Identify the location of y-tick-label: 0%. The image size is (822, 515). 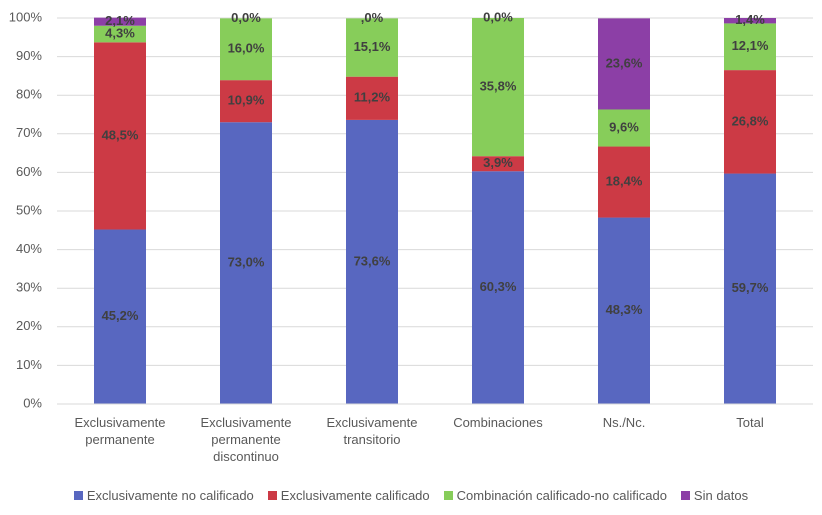
(32, 402).